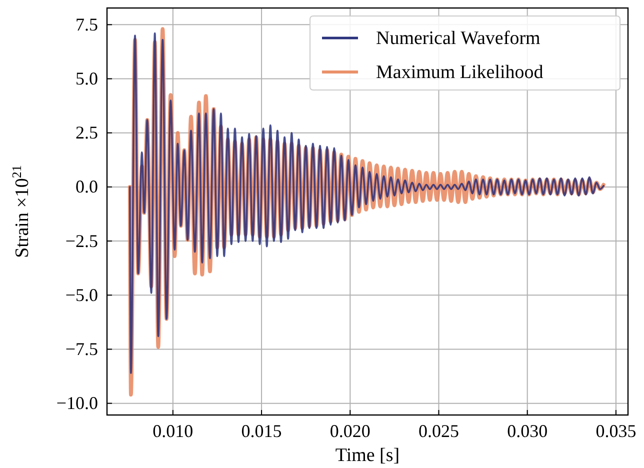 This screenshot has width=644, height=468. I want to click on y-tick-label: −7.5, so click(81, 348).